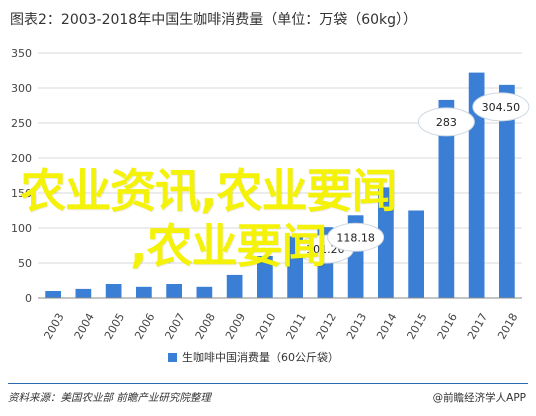  What do you see at coordinates (172, 357) in the screenshot?
I see `legend-swatch` at bounding box center [172, 357].